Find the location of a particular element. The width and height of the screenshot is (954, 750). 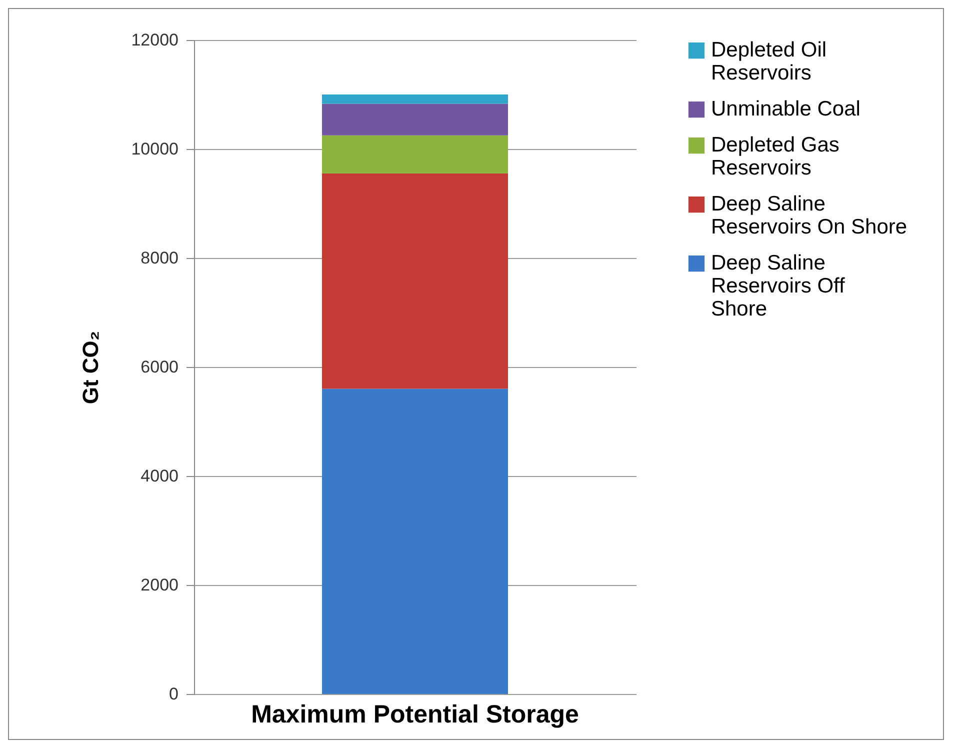

legend-label: Depleted Gas Reservoirs is located at coordinates (775, 157).